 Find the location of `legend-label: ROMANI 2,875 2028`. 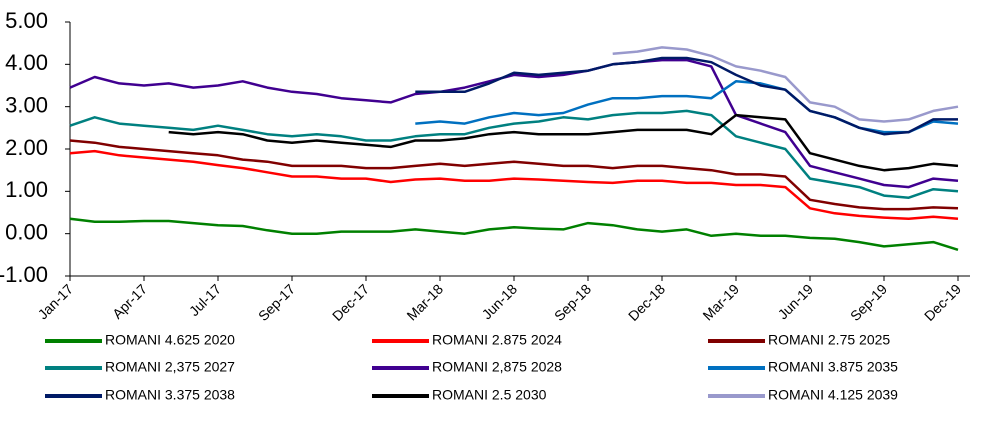

legend-label: ROMANI 2,875 2028 is located at coordinates (497, 367).